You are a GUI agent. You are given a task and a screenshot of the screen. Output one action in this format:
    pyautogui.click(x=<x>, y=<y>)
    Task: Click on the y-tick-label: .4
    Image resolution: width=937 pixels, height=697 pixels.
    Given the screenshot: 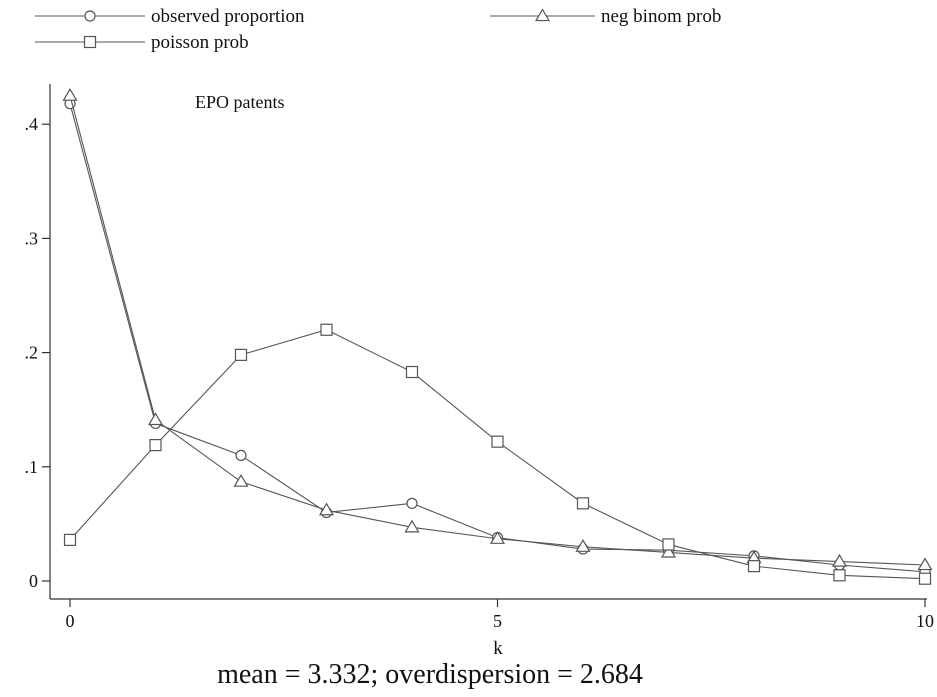 What is the action you would take?
    pyautogui.click(x=32, y=124)
    